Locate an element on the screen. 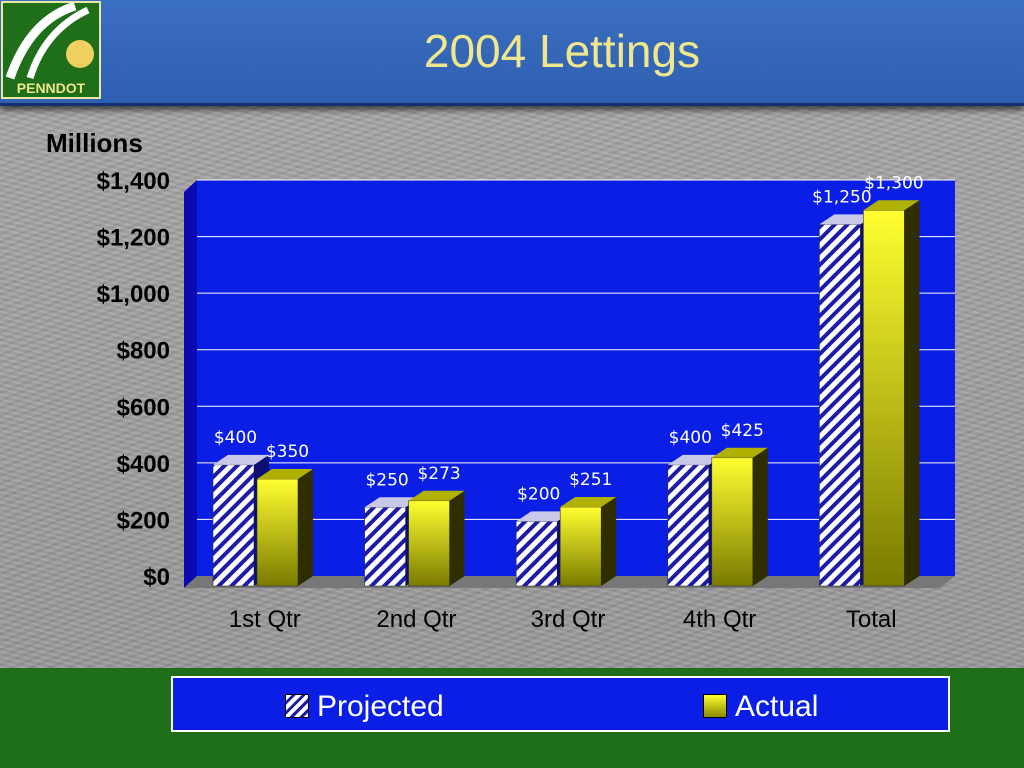  bar-actual-1st-qtr is located at coordinates (284, 528).